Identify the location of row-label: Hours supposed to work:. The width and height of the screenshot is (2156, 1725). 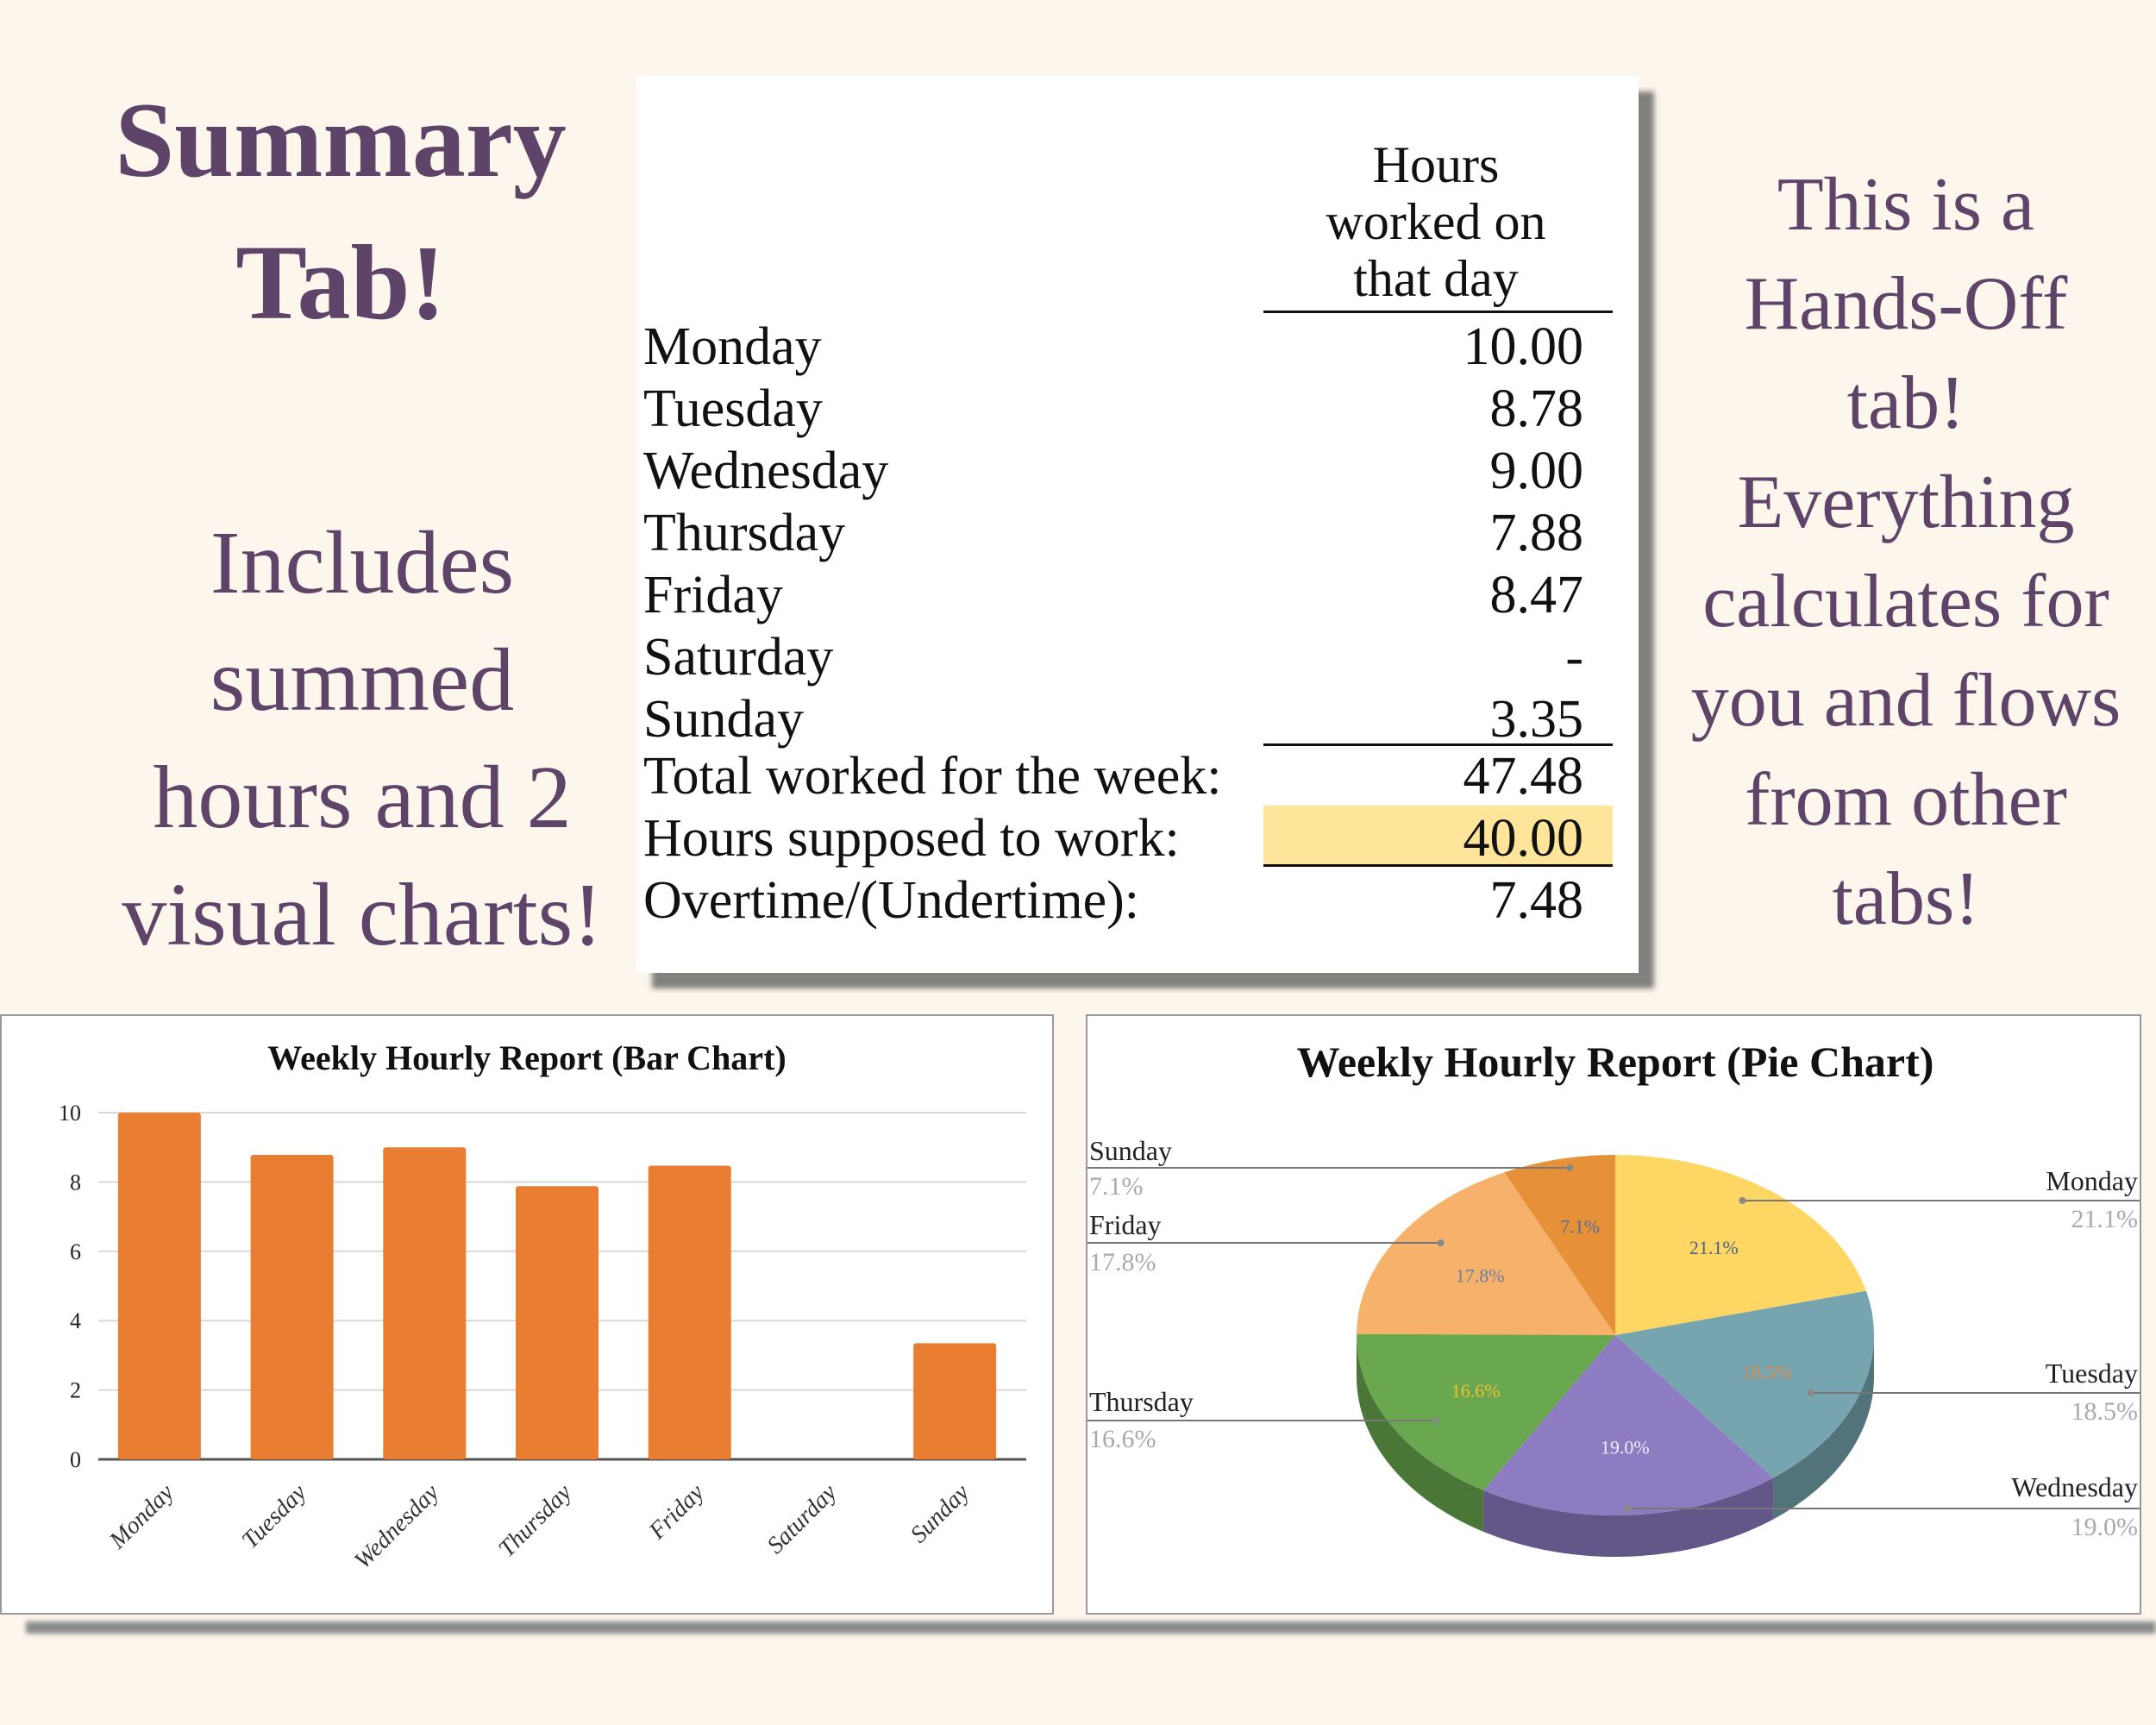
(911, 838).